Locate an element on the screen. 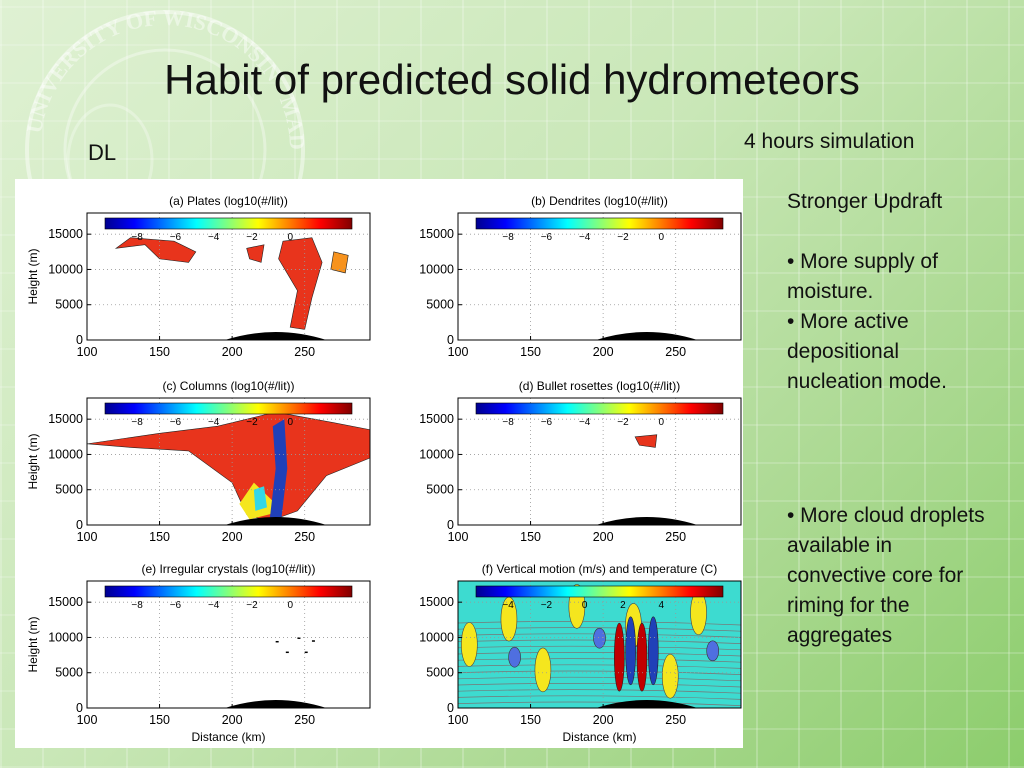 This screenshot has height=768, width=1024. panel-title: (b) Dendrites (log10(#/lit)) is located at coordinates (599, 201).